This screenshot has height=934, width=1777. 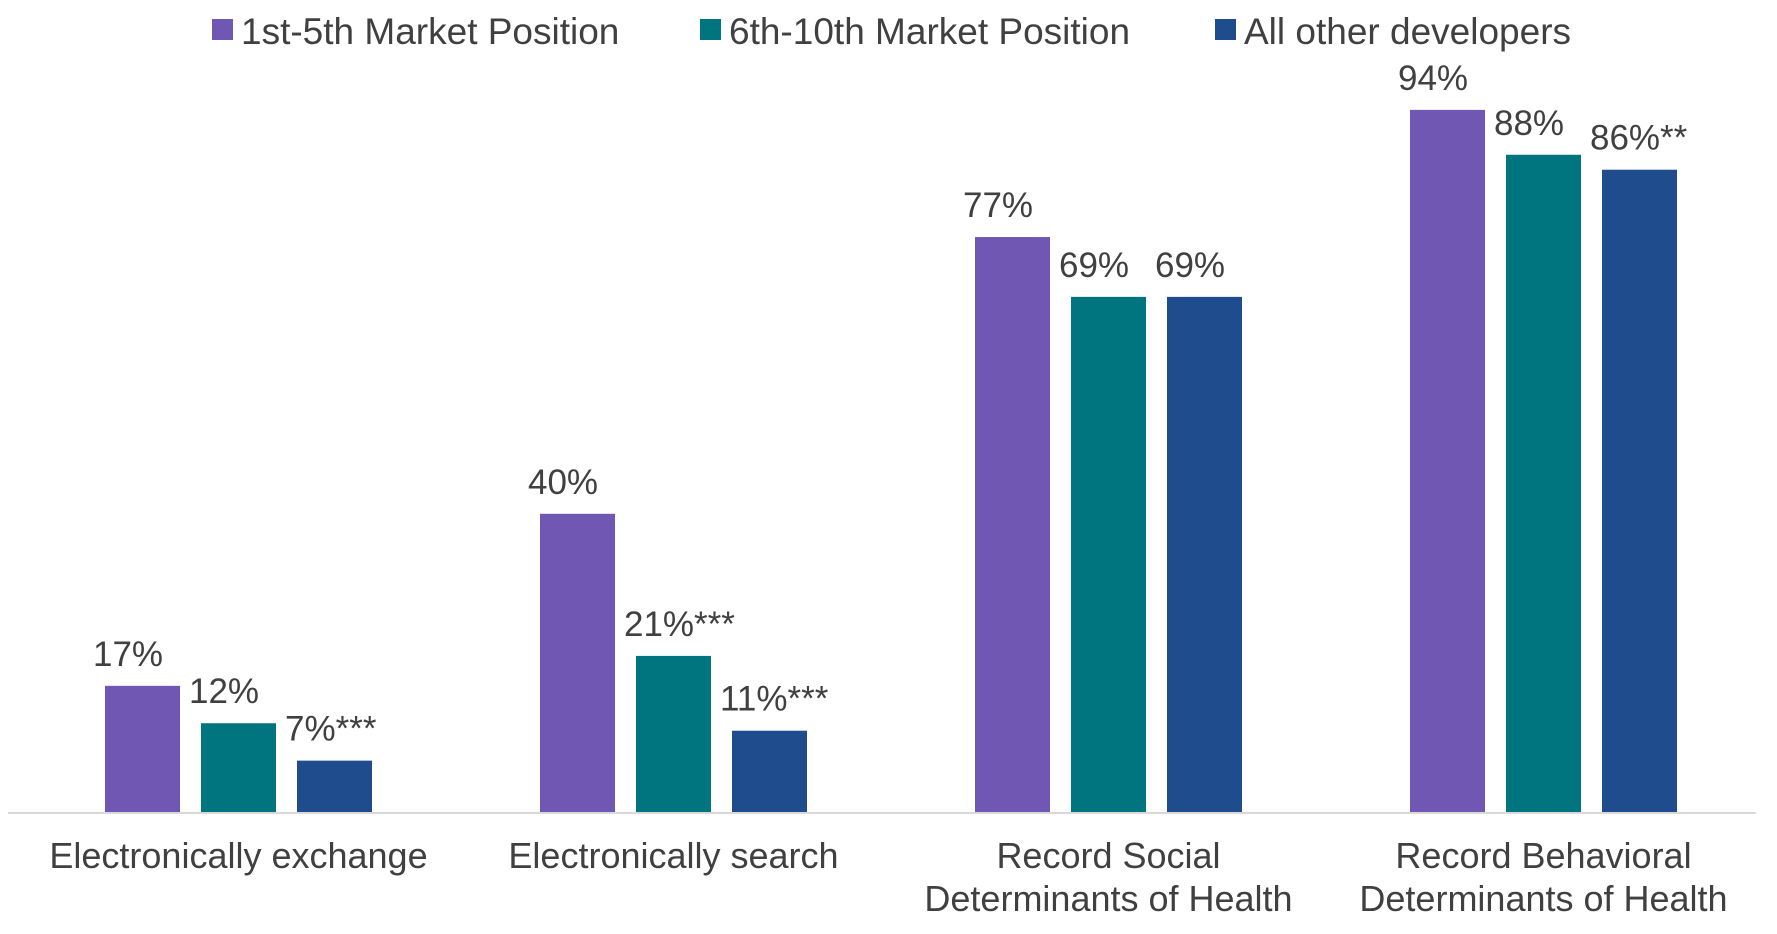 What do you see at coordinates (331, 729) in the screenshot?
I see `data-label: 7%***` at bounding box center [331, 729].